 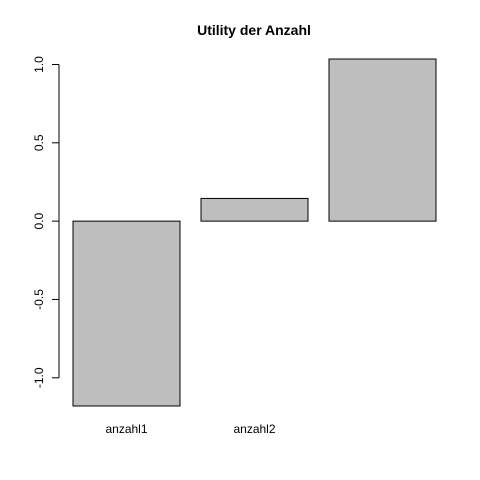 I want to click on category-labels: anzahl1 anzahl2, so click(x=190, y=429).